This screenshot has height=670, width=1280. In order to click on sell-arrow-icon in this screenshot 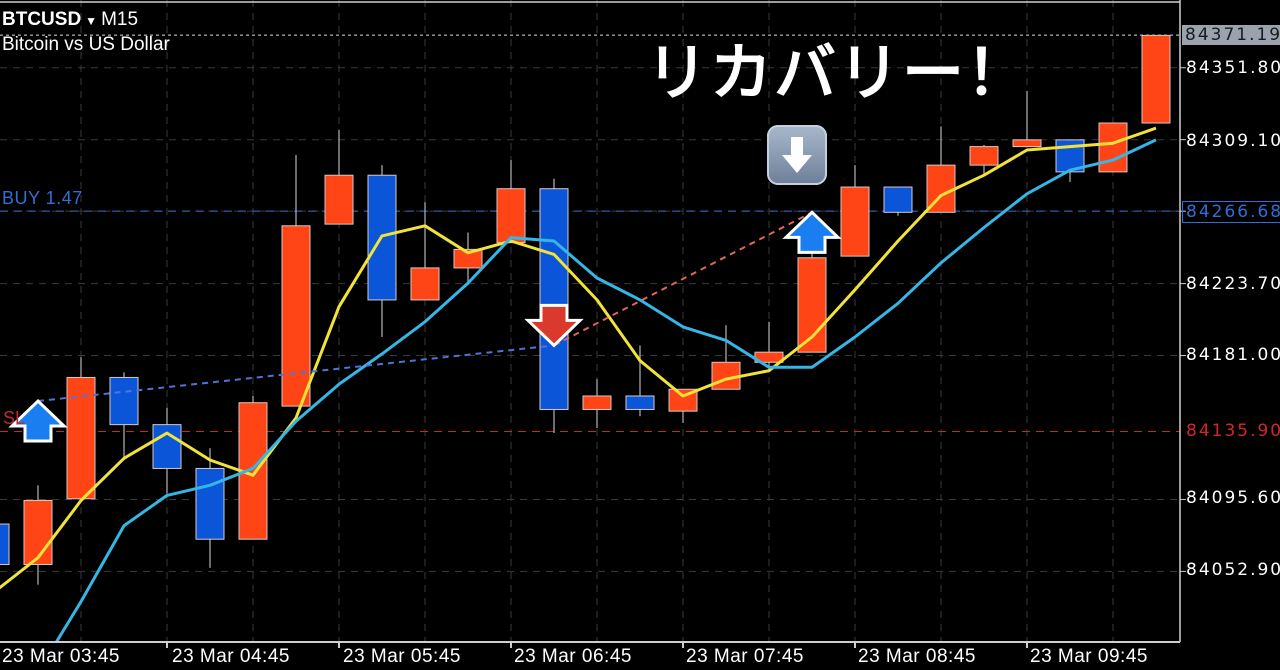, I will do `click(554, 325)`.